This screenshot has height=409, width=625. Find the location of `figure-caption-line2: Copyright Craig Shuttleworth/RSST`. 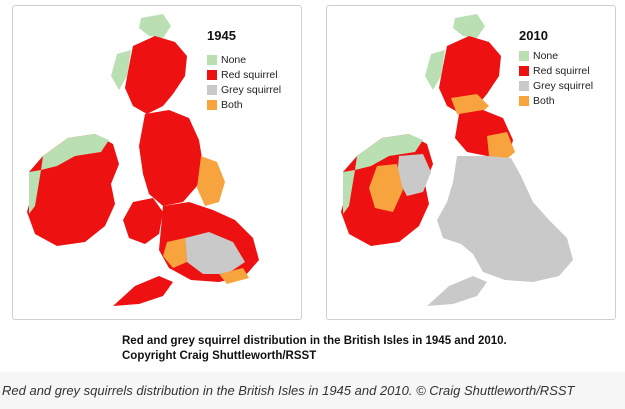

figure-caption-line2: Copyright Craig Shuttleworth/RSST is located at coordinates (219, 356).